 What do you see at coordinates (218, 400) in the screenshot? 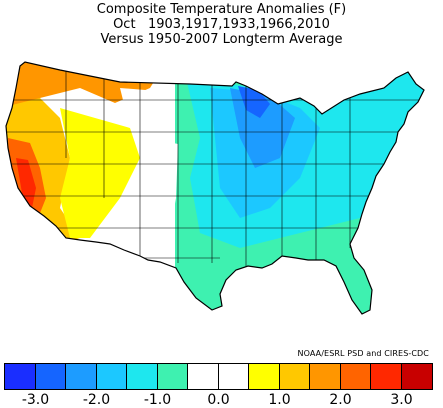
I see `color-scale-tick-label: 0.0` at bounding box center [218, 400].